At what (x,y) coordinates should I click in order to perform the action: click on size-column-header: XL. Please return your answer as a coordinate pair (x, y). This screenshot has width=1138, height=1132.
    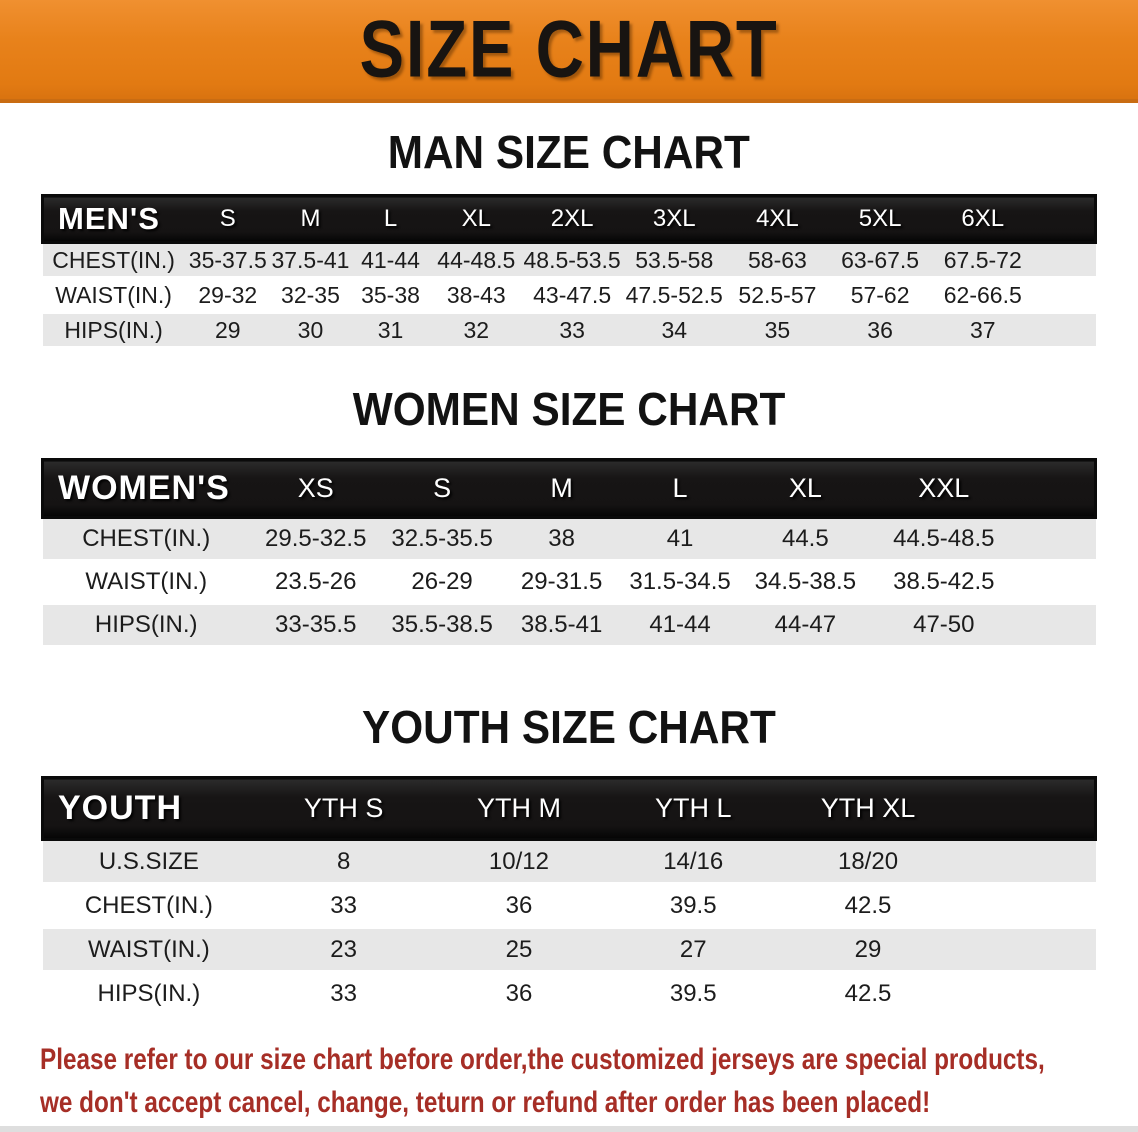
    Looking at the image, I should click on (805, 488).